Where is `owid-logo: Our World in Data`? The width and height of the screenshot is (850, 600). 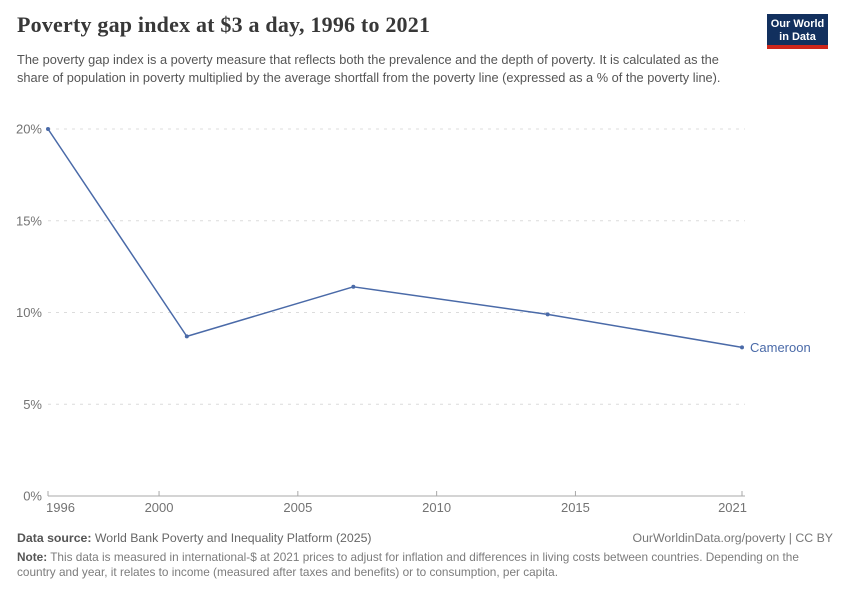
owid-logo: Our World in Data is located at coordinates (797, 31).